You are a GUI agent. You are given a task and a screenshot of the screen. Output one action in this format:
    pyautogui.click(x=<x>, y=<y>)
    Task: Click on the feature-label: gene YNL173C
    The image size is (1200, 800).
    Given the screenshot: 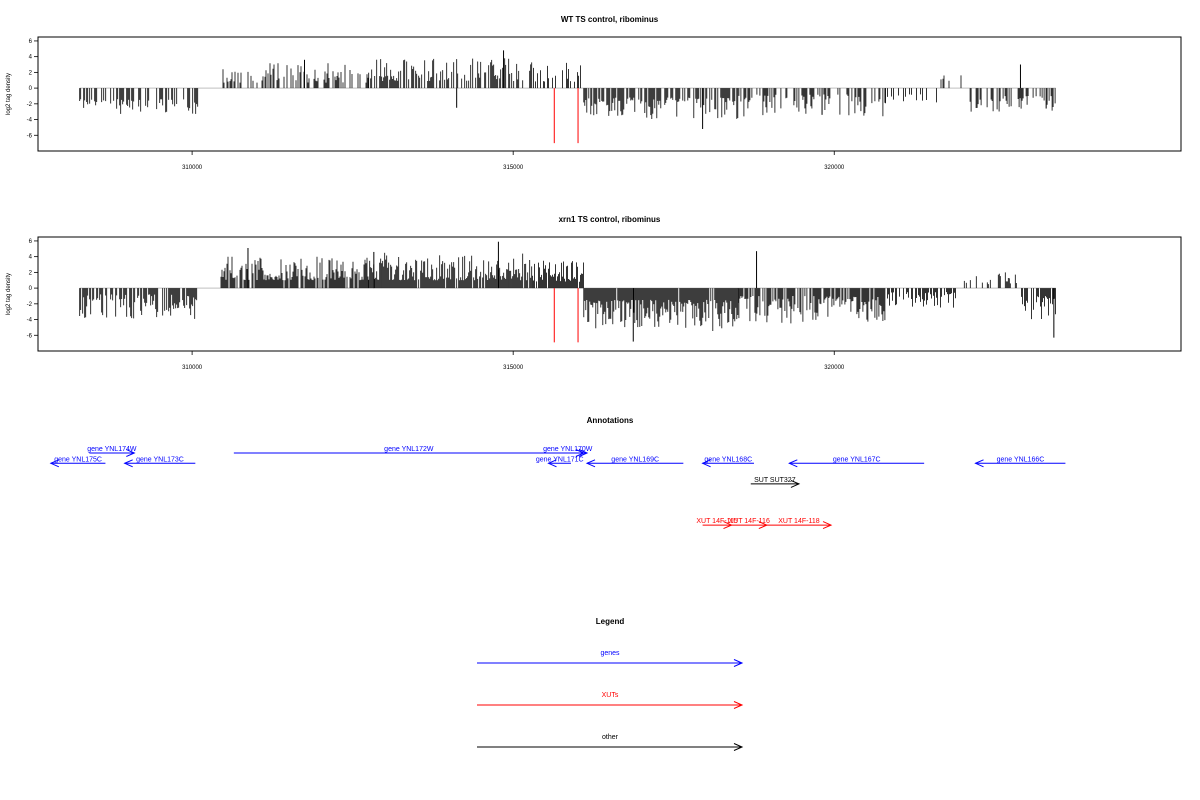 What is the action you would take?
    pyautogui.click(x=160, y=459)
    